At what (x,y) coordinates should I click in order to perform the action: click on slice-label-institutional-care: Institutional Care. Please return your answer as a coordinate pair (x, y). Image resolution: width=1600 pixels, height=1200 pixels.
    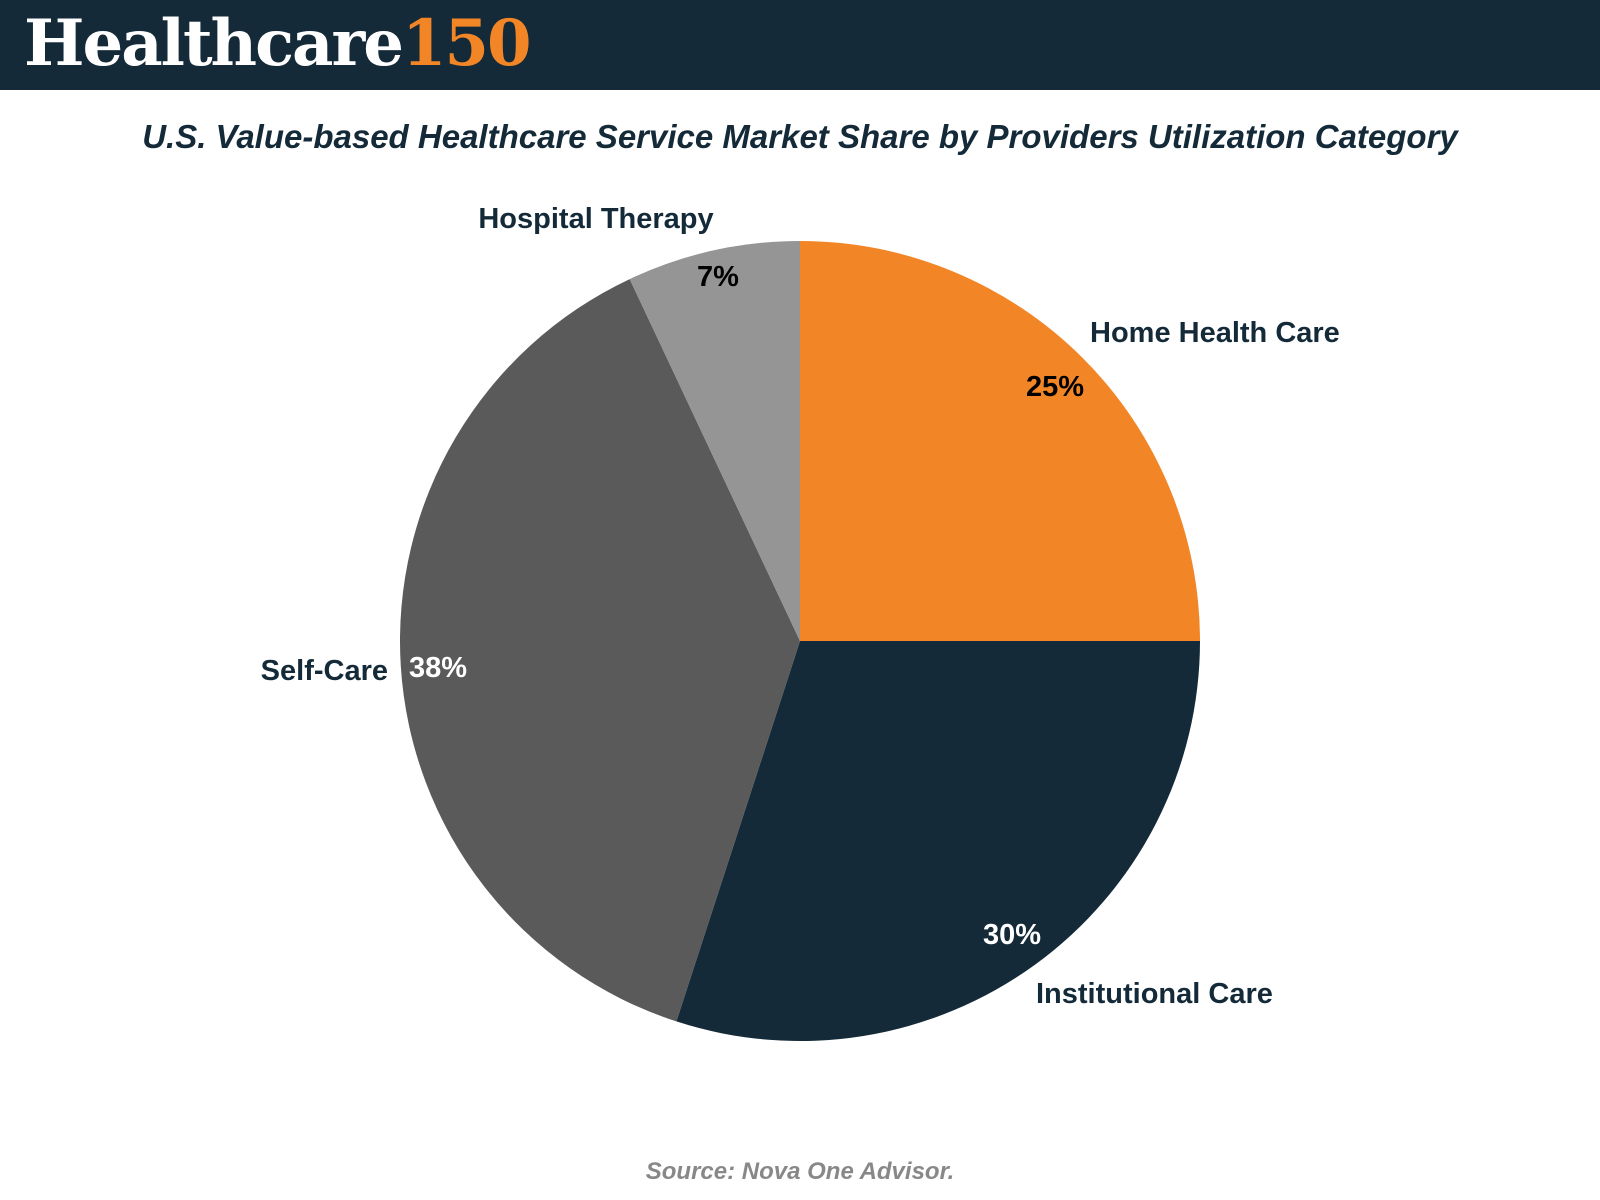
    Looking at the image, I should click on (1154, 994).